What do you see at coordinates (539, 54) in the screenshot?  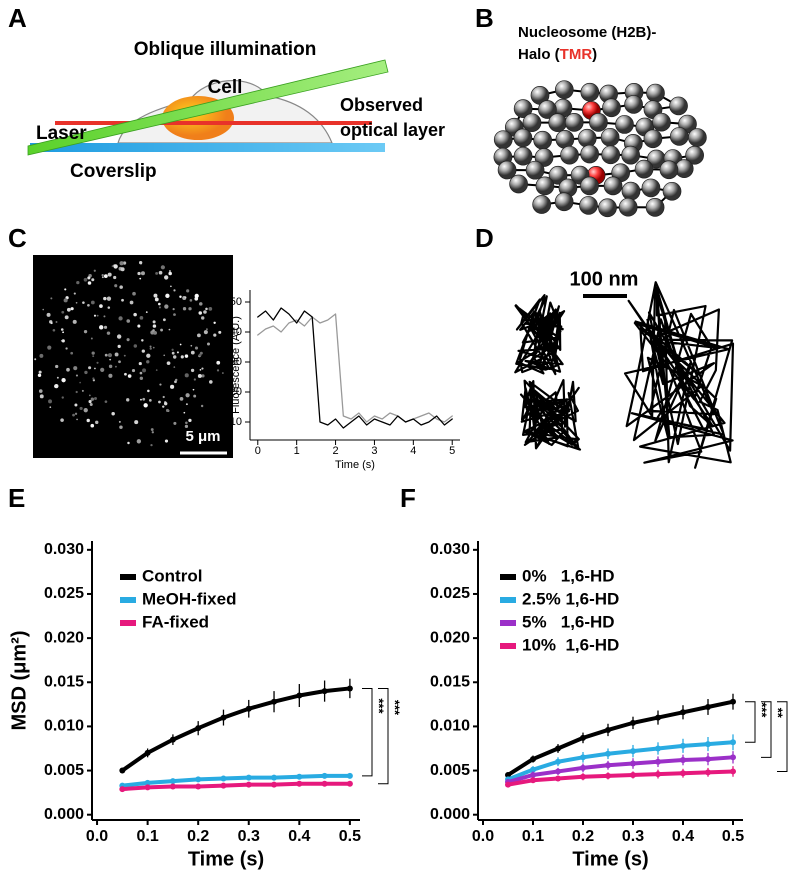 I see `label-part: Halo (` at bounding box center [539, 54].